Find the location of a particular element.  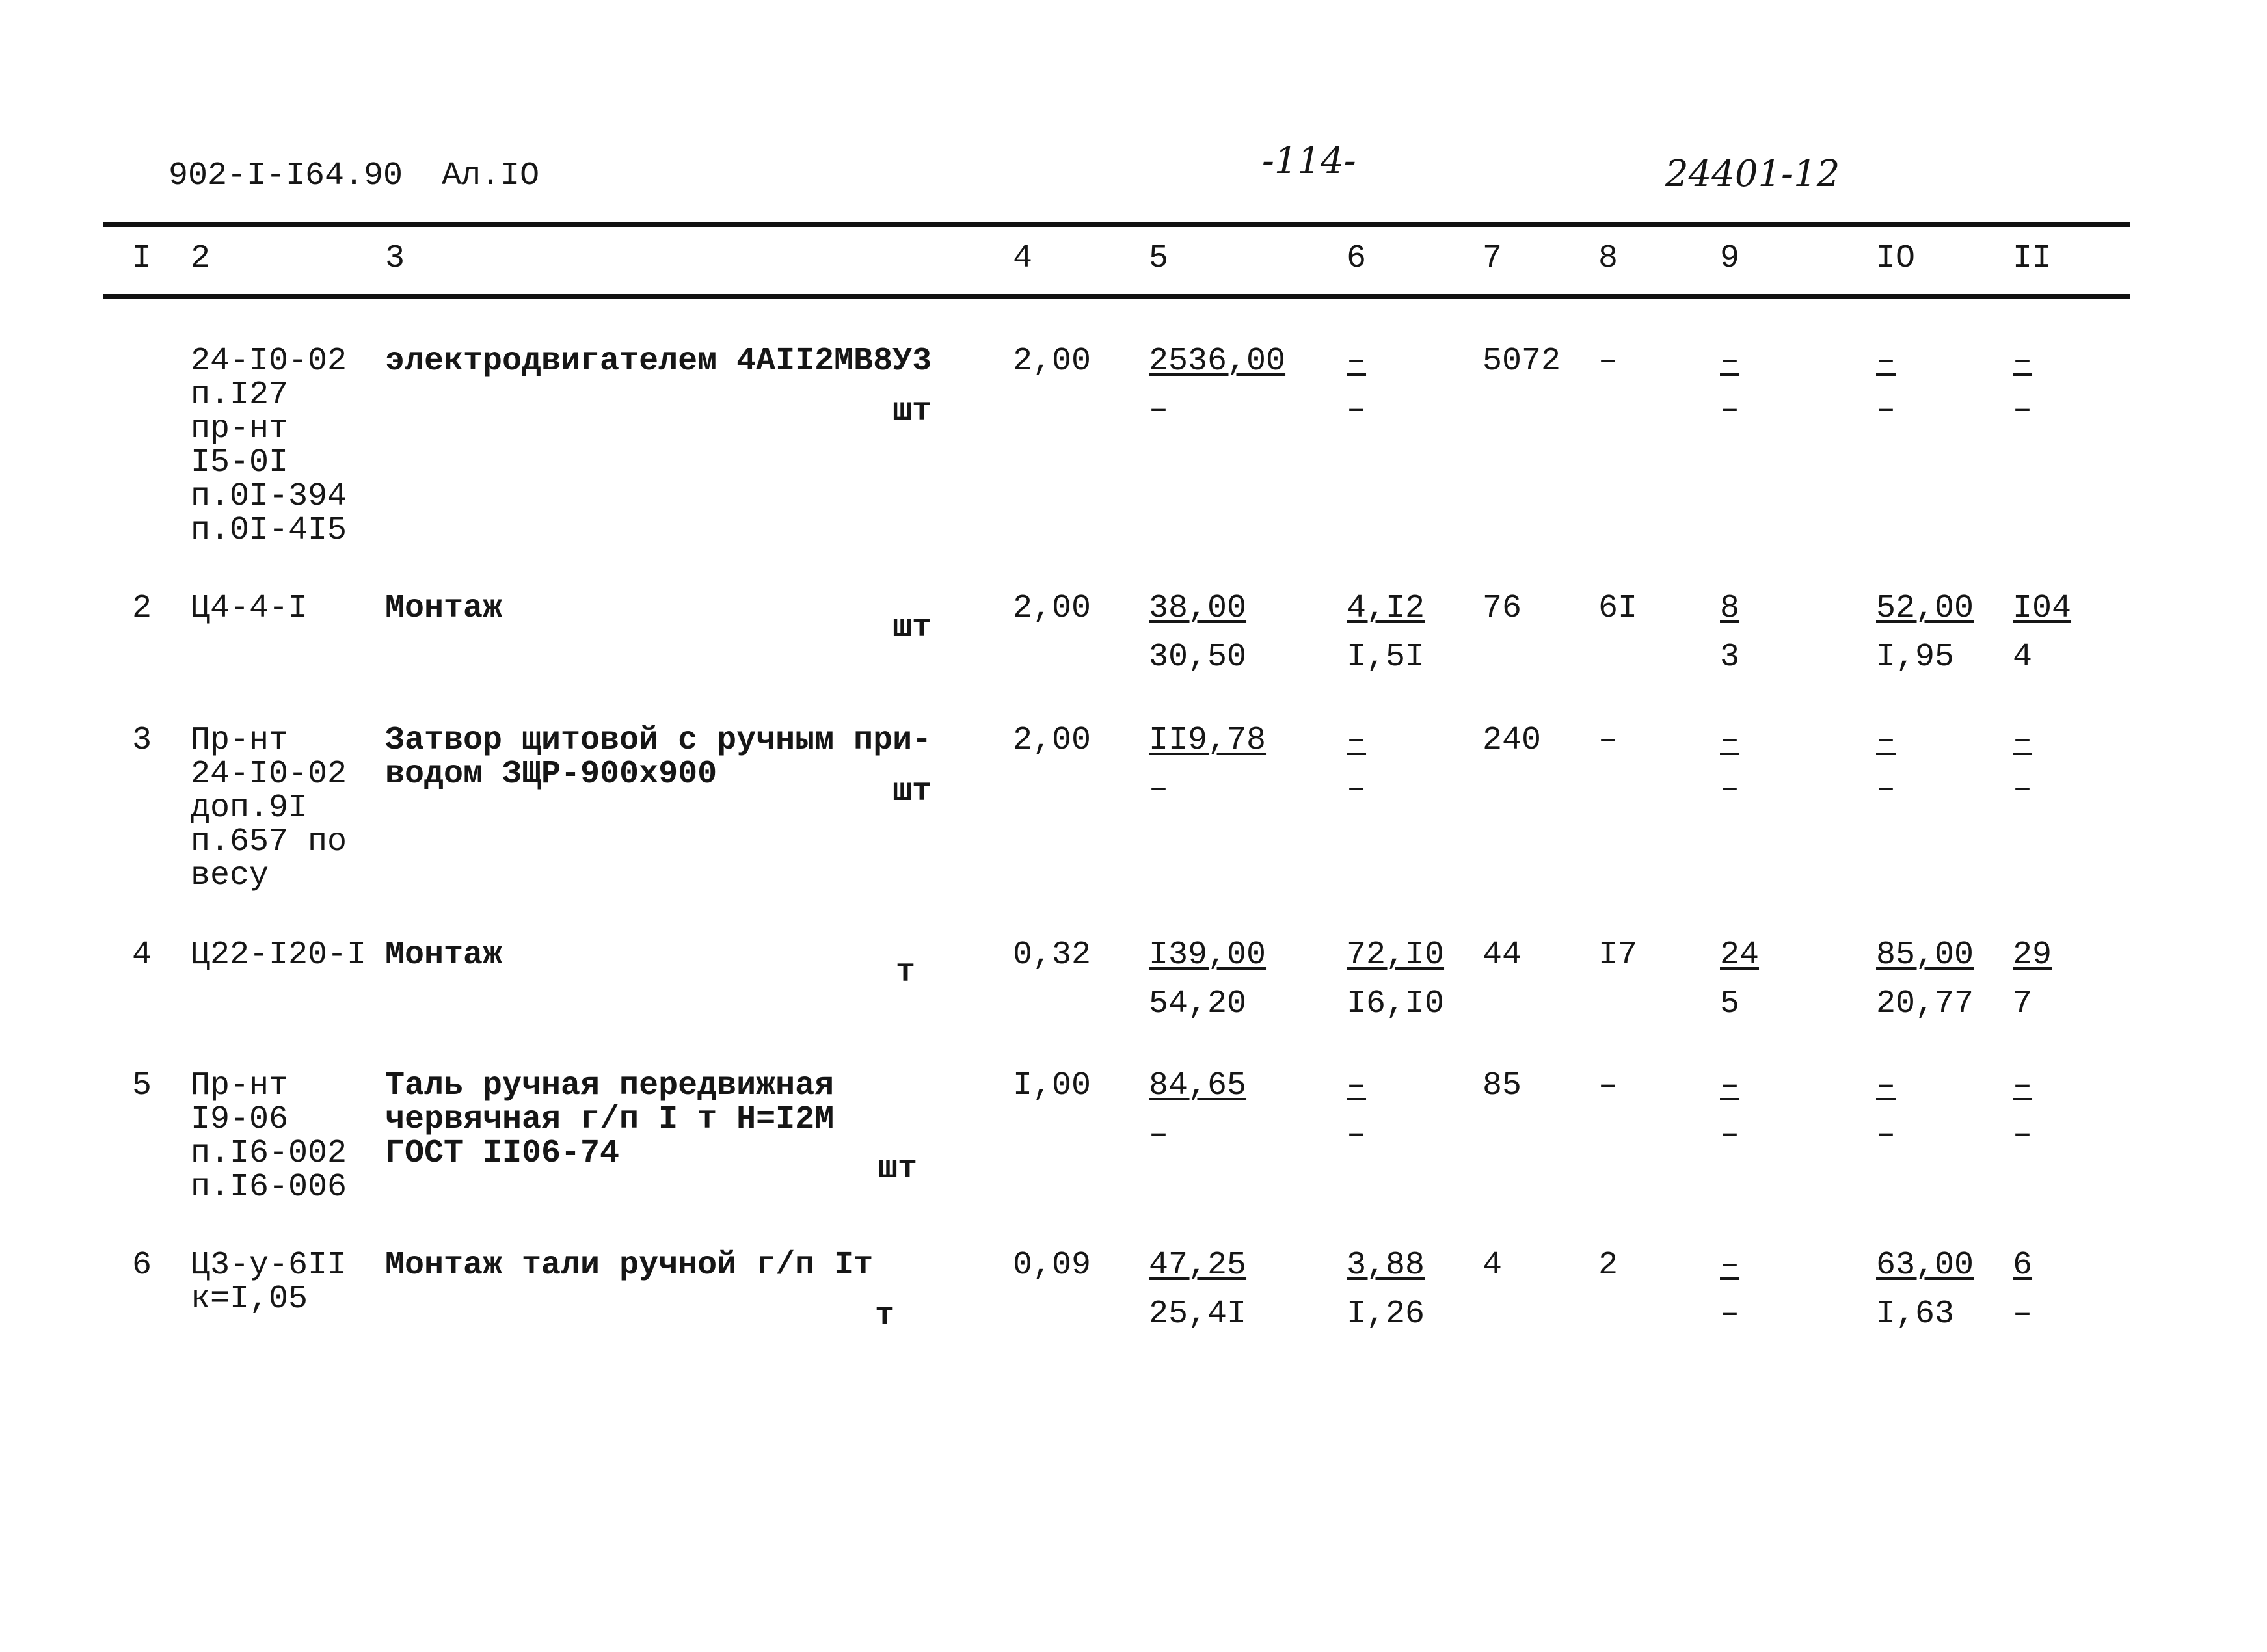

wages-total: I7 is located at coordinates (1618, 955).